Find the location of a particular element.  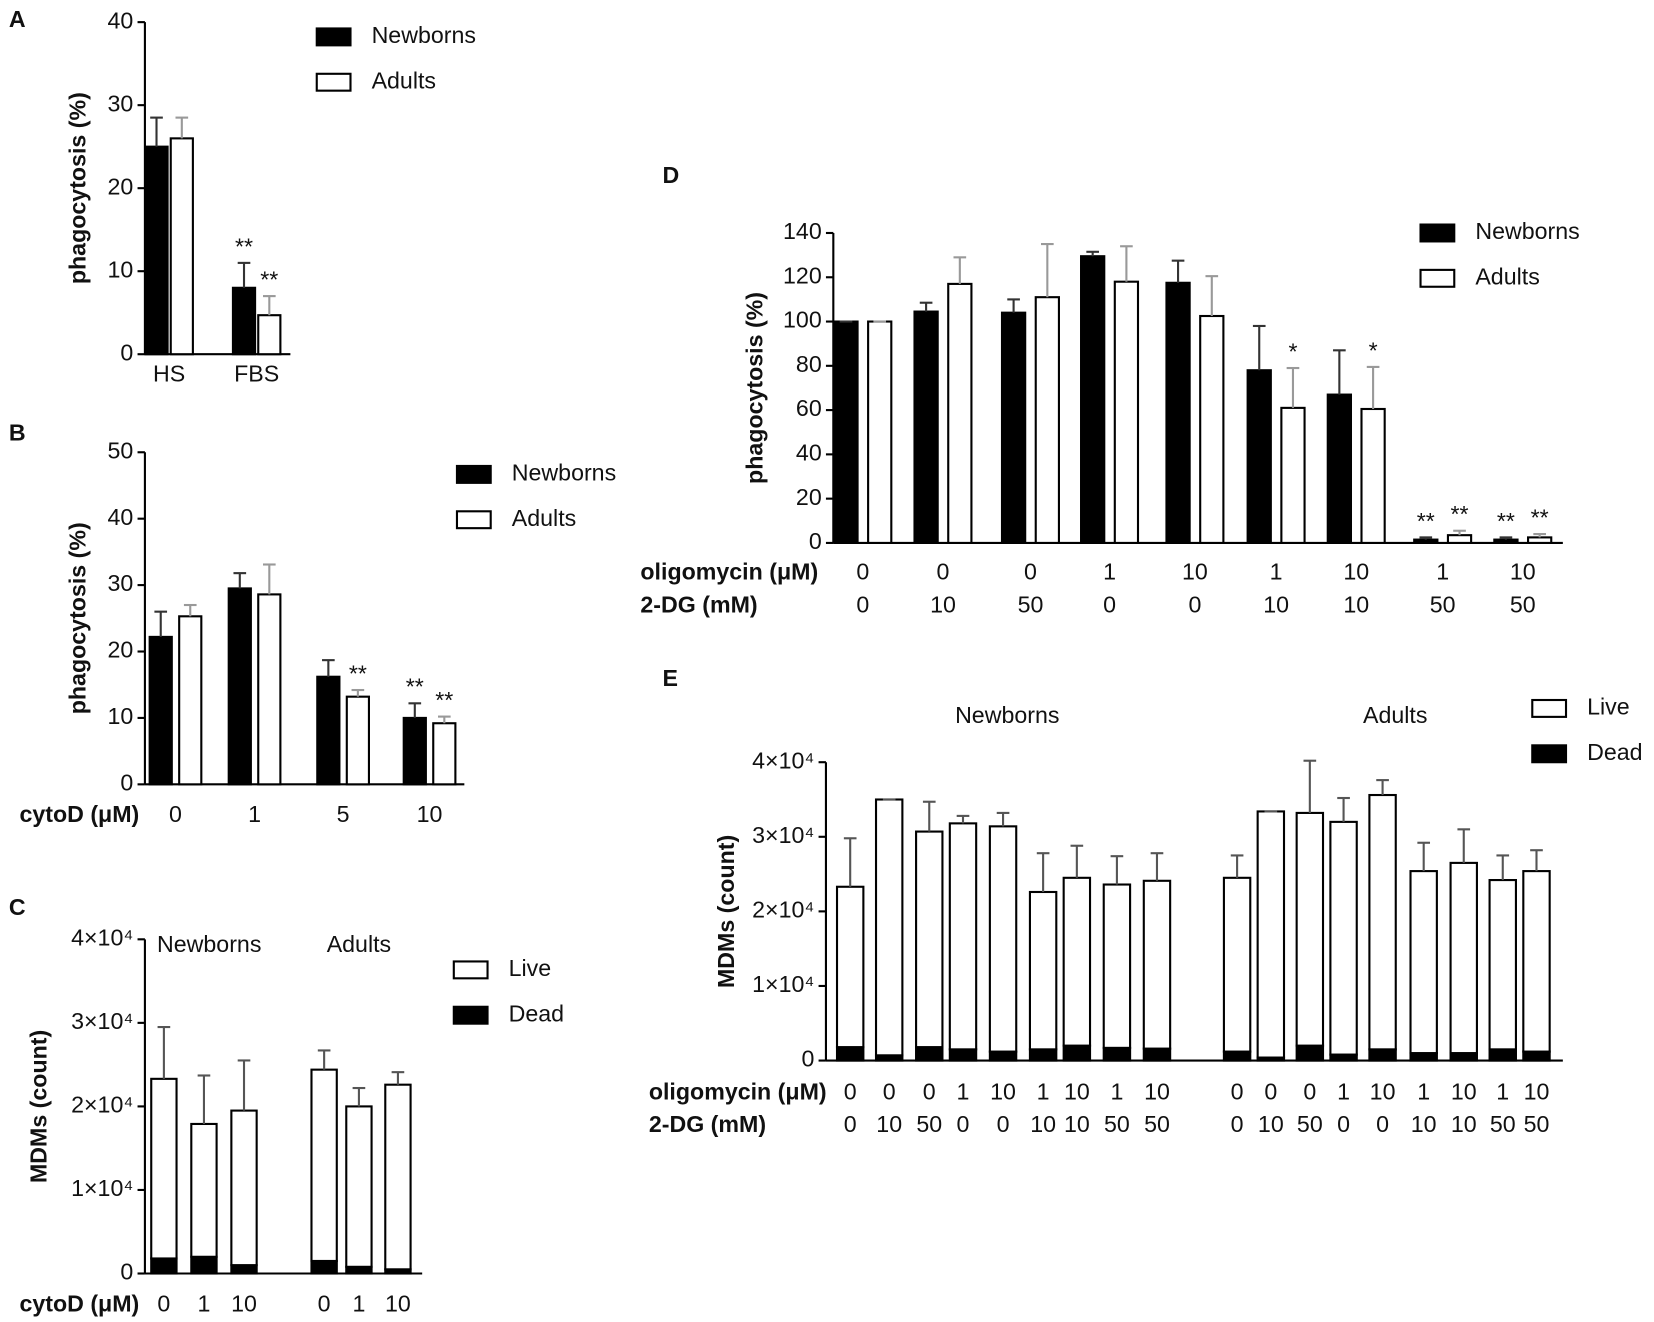

group-label: Newborns is located at coordinates (209, 944).